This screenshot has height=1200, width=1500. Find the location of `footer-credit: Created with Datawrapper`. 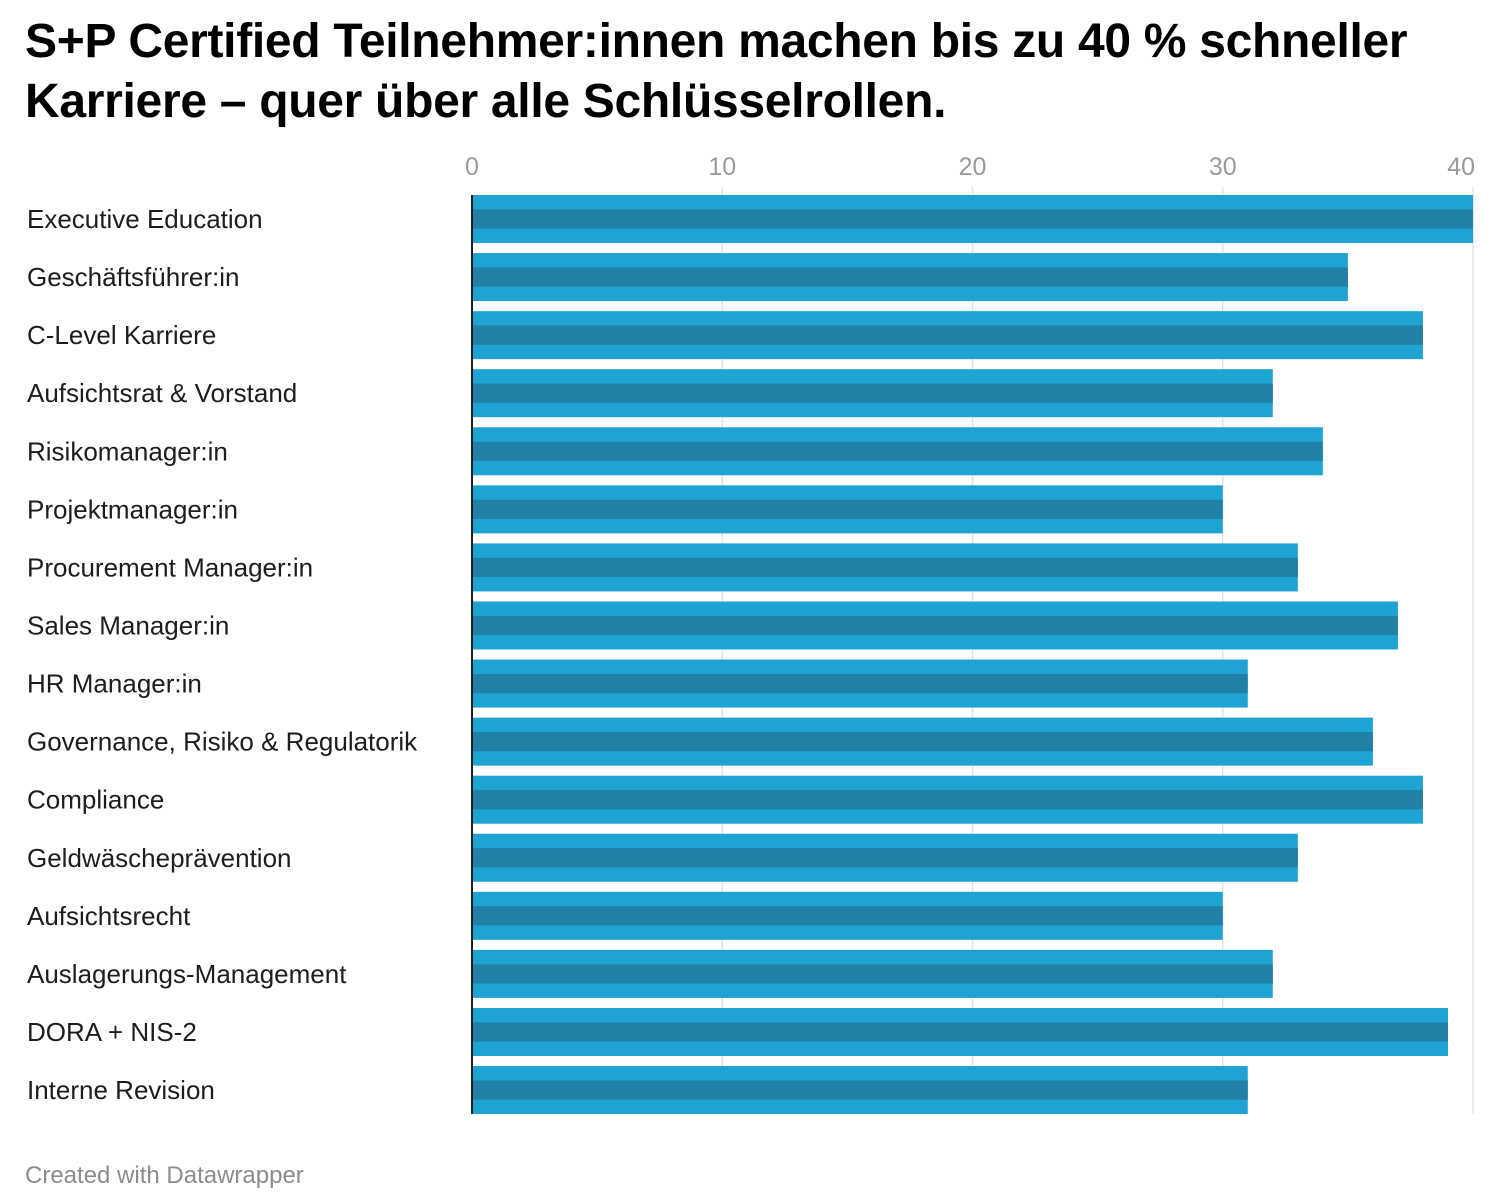

footer-credit: Created with Datawrapper is located at coordinates (164, 1175).